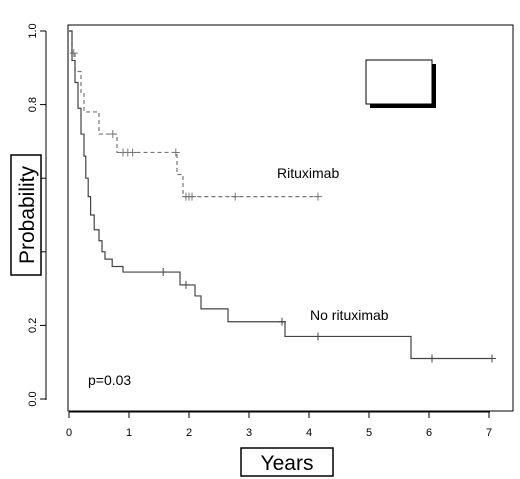 The image size is (520, 479). Describe the element at coordinates (249, 433) in the screenshot. I see `x-tick-label: 3` at that location.